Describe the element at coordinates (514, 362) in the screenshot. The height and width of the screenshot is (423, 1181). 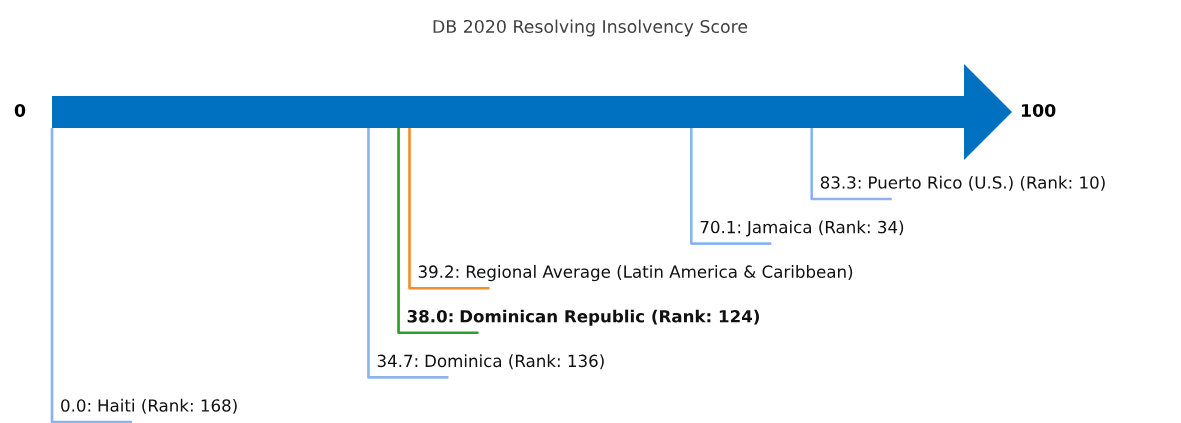
I see `category-label: Dominica (Rank: 136)` at that location.